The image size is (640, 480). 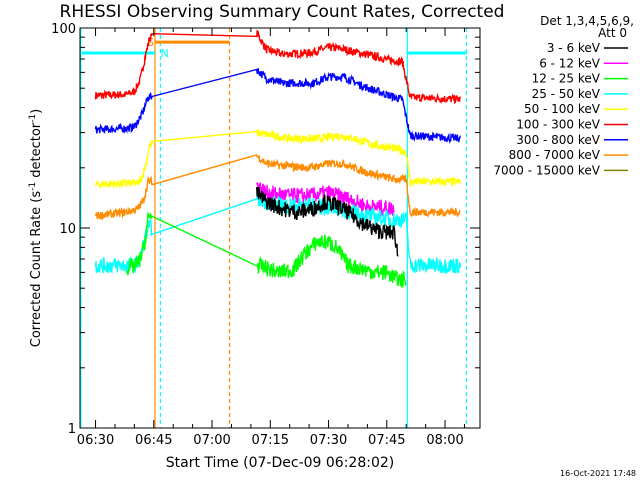 I want to click on legend-label: 6 - 12 keV, so click(x=570, y=63).